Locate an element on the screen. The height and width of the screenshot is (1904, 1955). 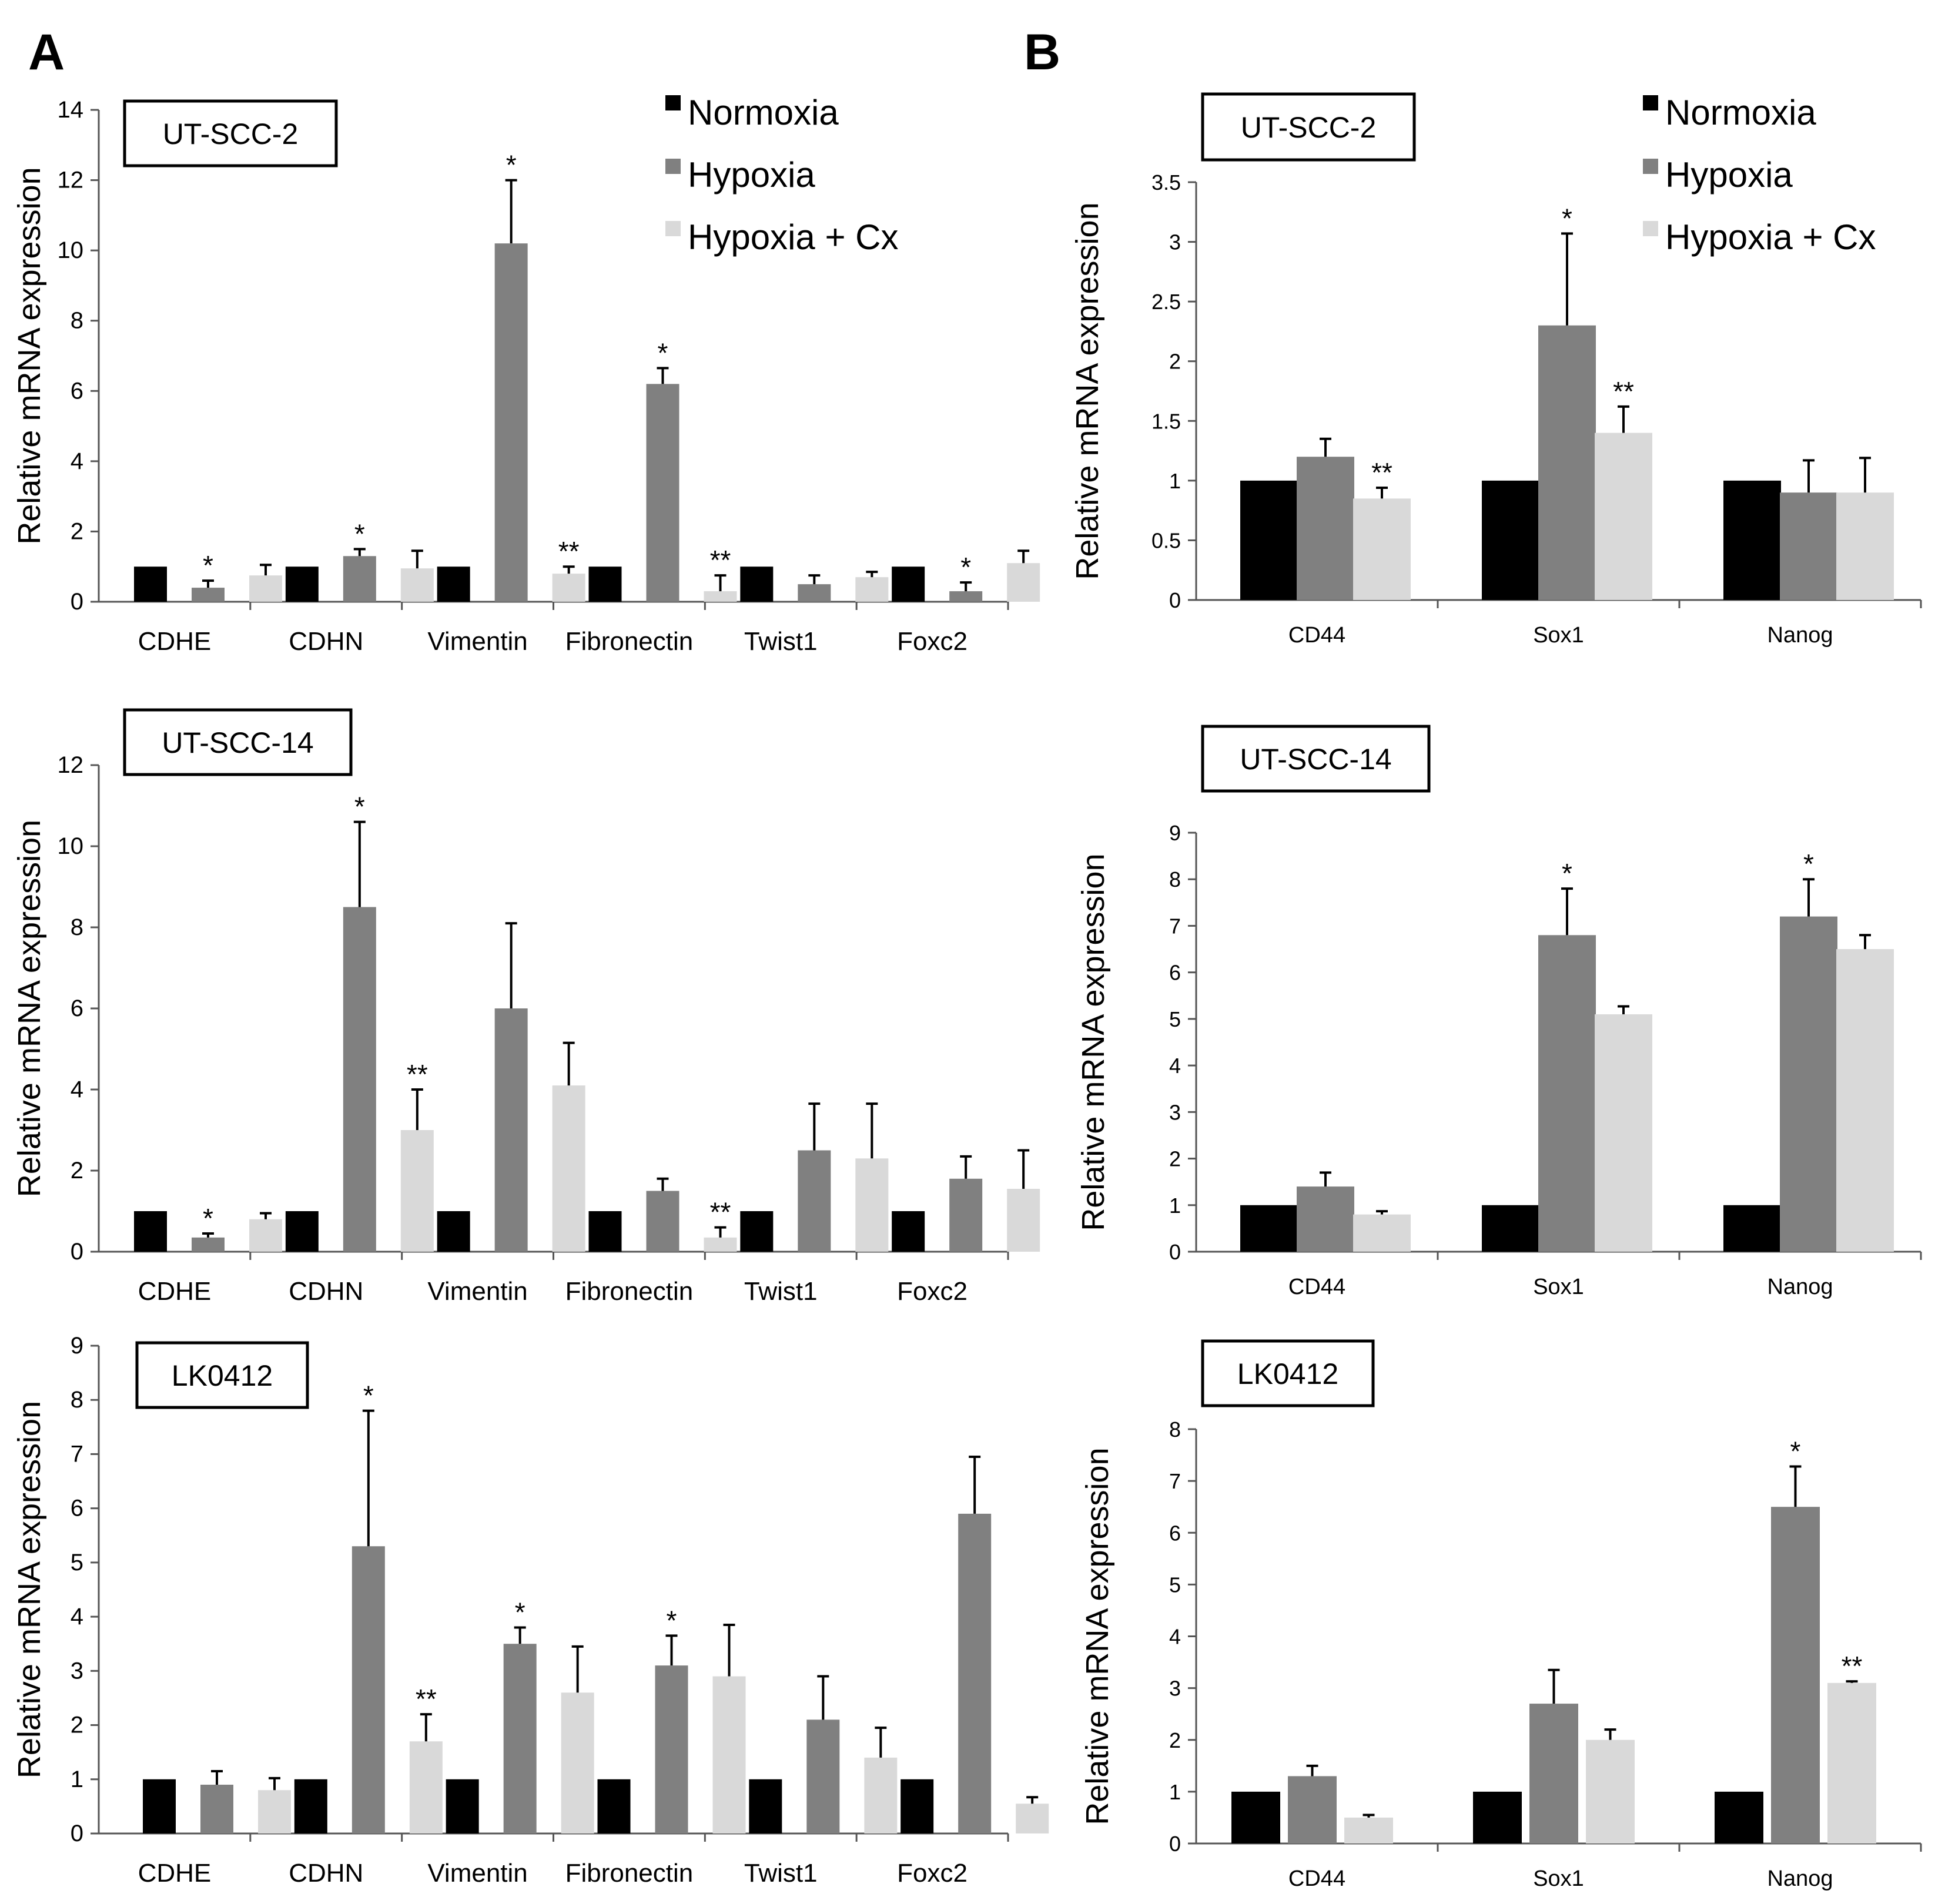
legend-b: Normoxia Hypoxia Hypoxia + Cx is located at coordinates (1759, 175).